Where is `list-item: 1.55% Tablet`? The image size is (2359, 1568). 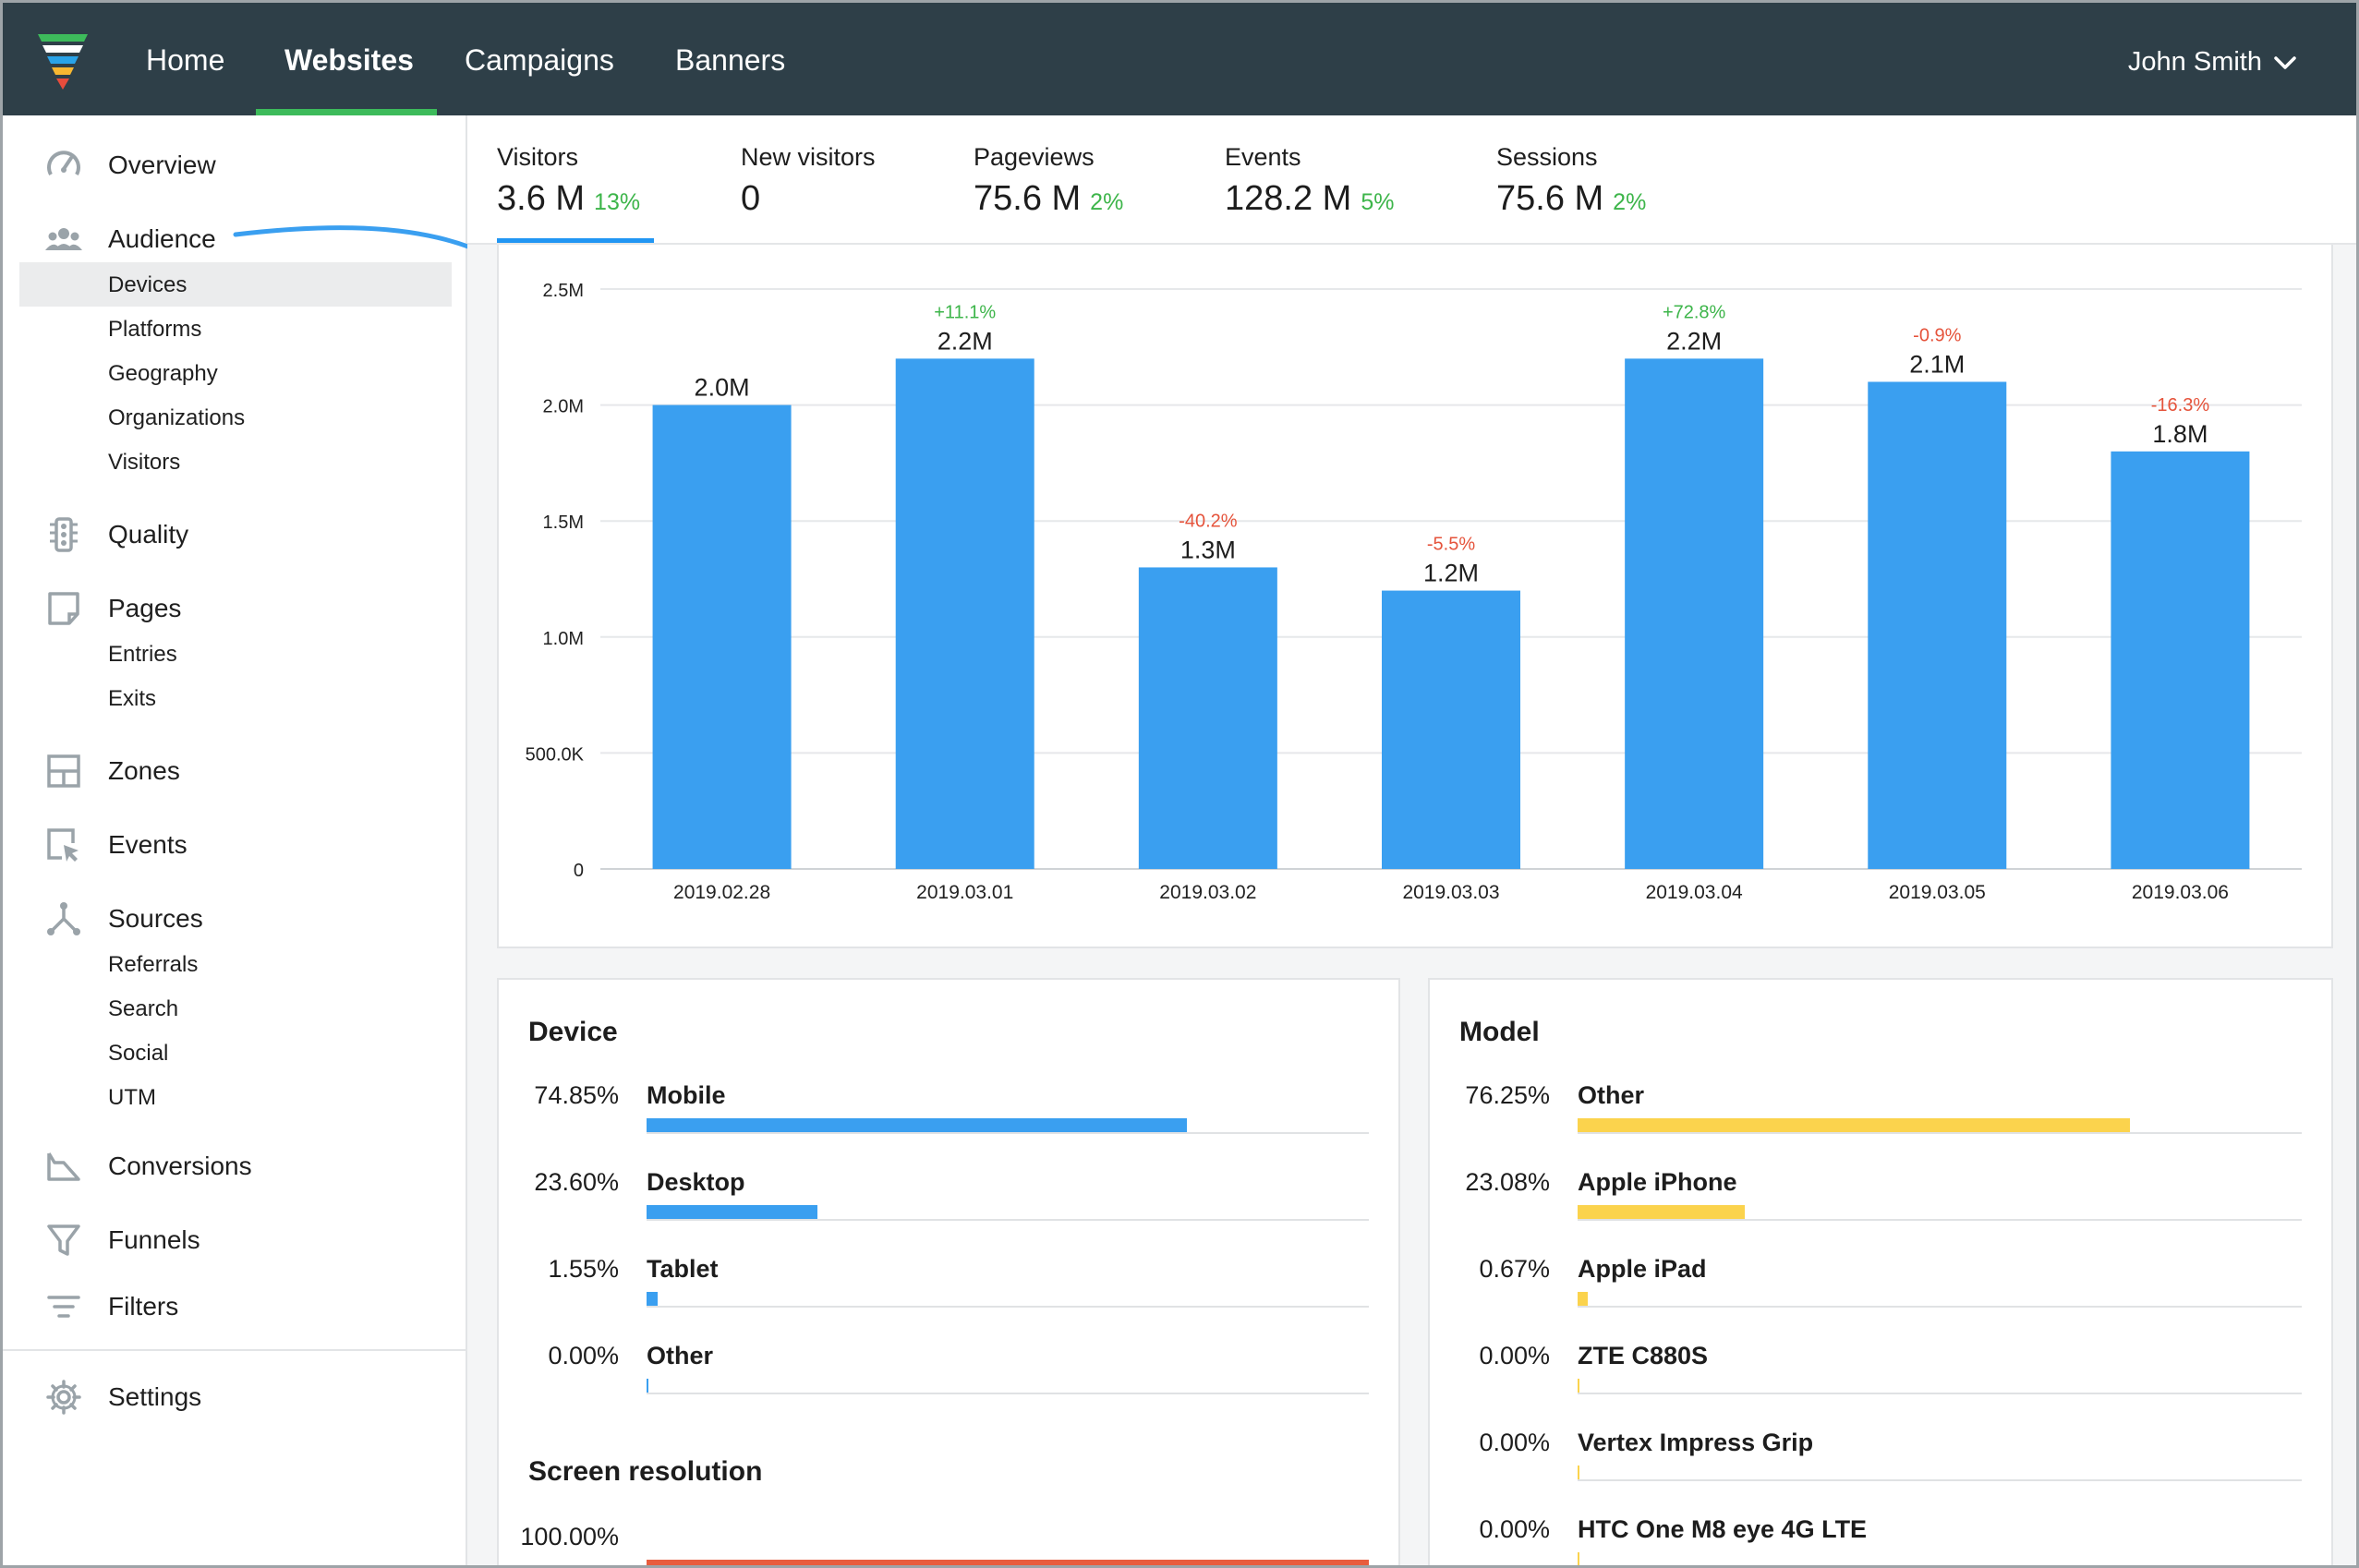 list-item: 1.55% Tablet is located at coordinates (948, 1287).